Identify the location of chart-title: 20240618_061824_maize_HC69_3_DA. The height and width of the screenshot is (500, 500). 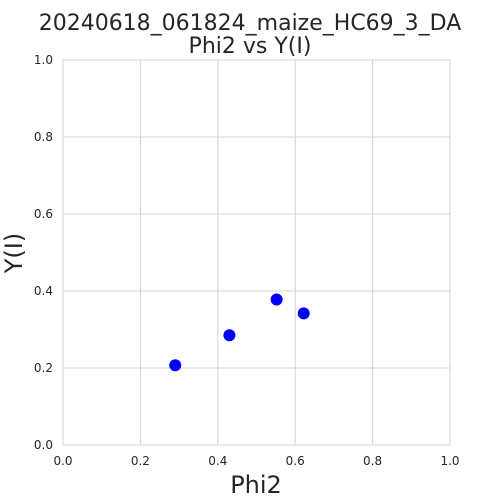
(250, 23).